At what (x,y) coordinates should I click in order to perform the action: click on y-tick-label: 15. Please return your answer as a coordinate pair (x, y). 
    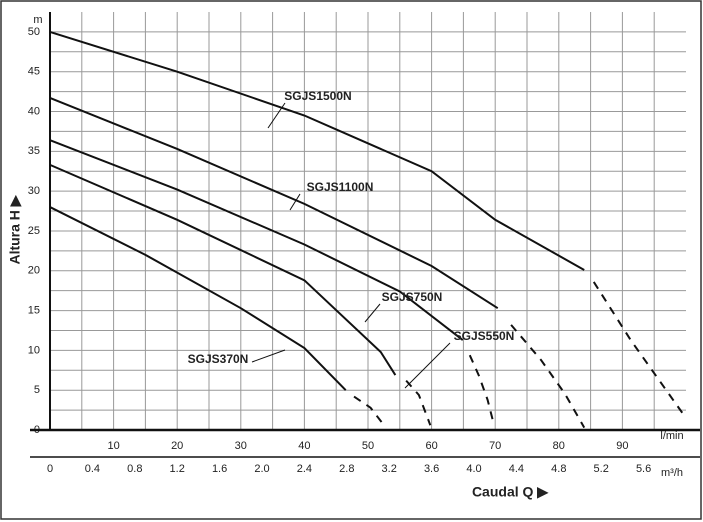
    Looking at the image, I should click on (34, 310).